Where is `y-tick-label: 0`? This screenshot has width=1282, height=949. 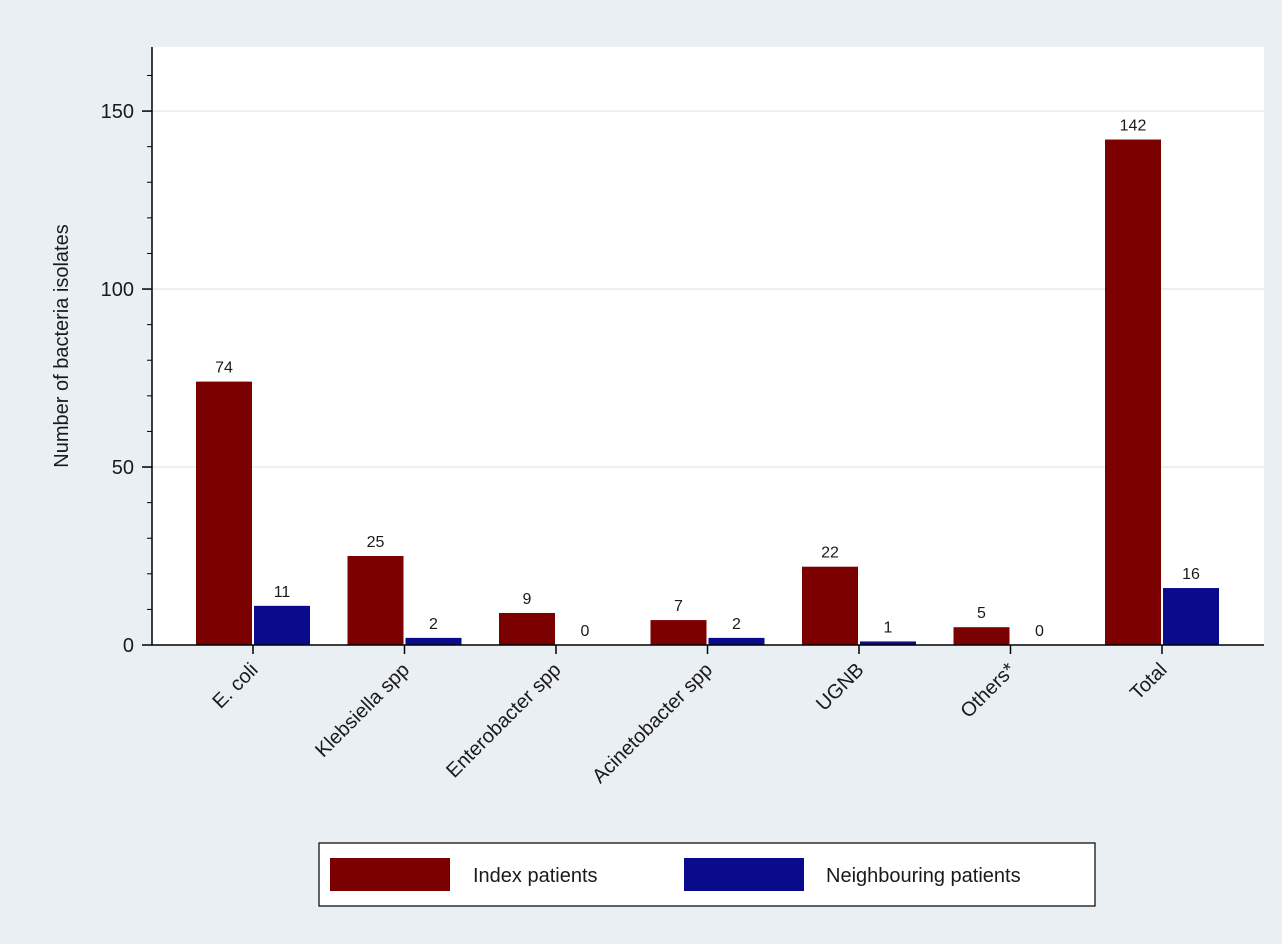 y-tick-label: 0 is located at coordinates (128, 646).